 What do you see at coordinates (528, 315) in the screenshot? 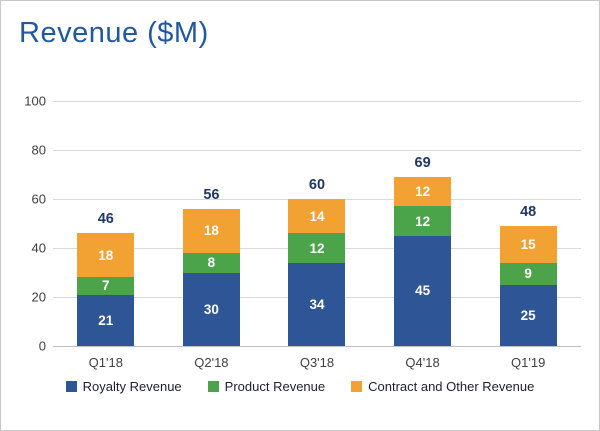
I see `bar-segment-royalty-revenue: 25` at bounding box center [528, 315].